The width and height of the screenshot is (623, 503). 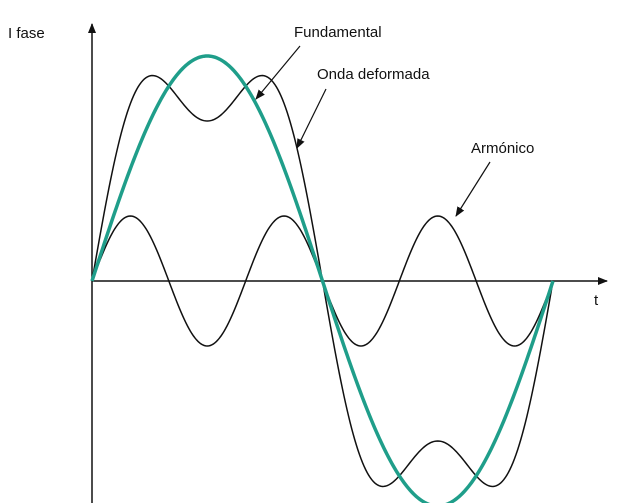 I want to click on harmonic-label: Armónico, so click(x=502, y=148).